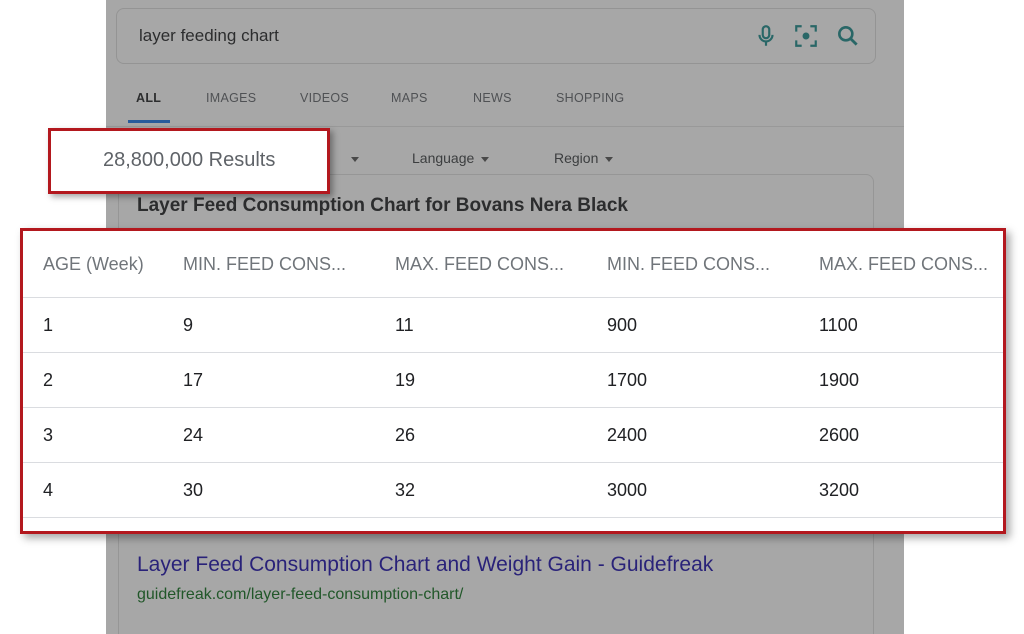 The image size is (1024, 634). I want to click on camera-search-icon, so click(806, 36).